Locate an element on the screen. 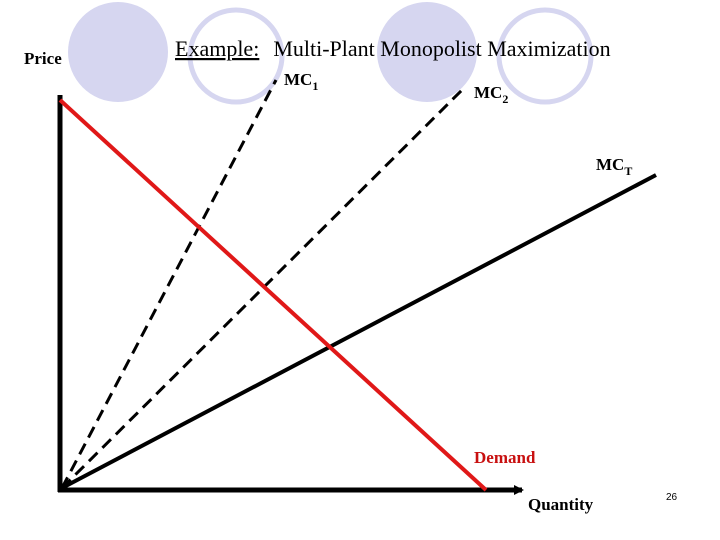 This screenshot has width=720, height=540. curve-subscript: 1 is located at coordinates (315, 86).